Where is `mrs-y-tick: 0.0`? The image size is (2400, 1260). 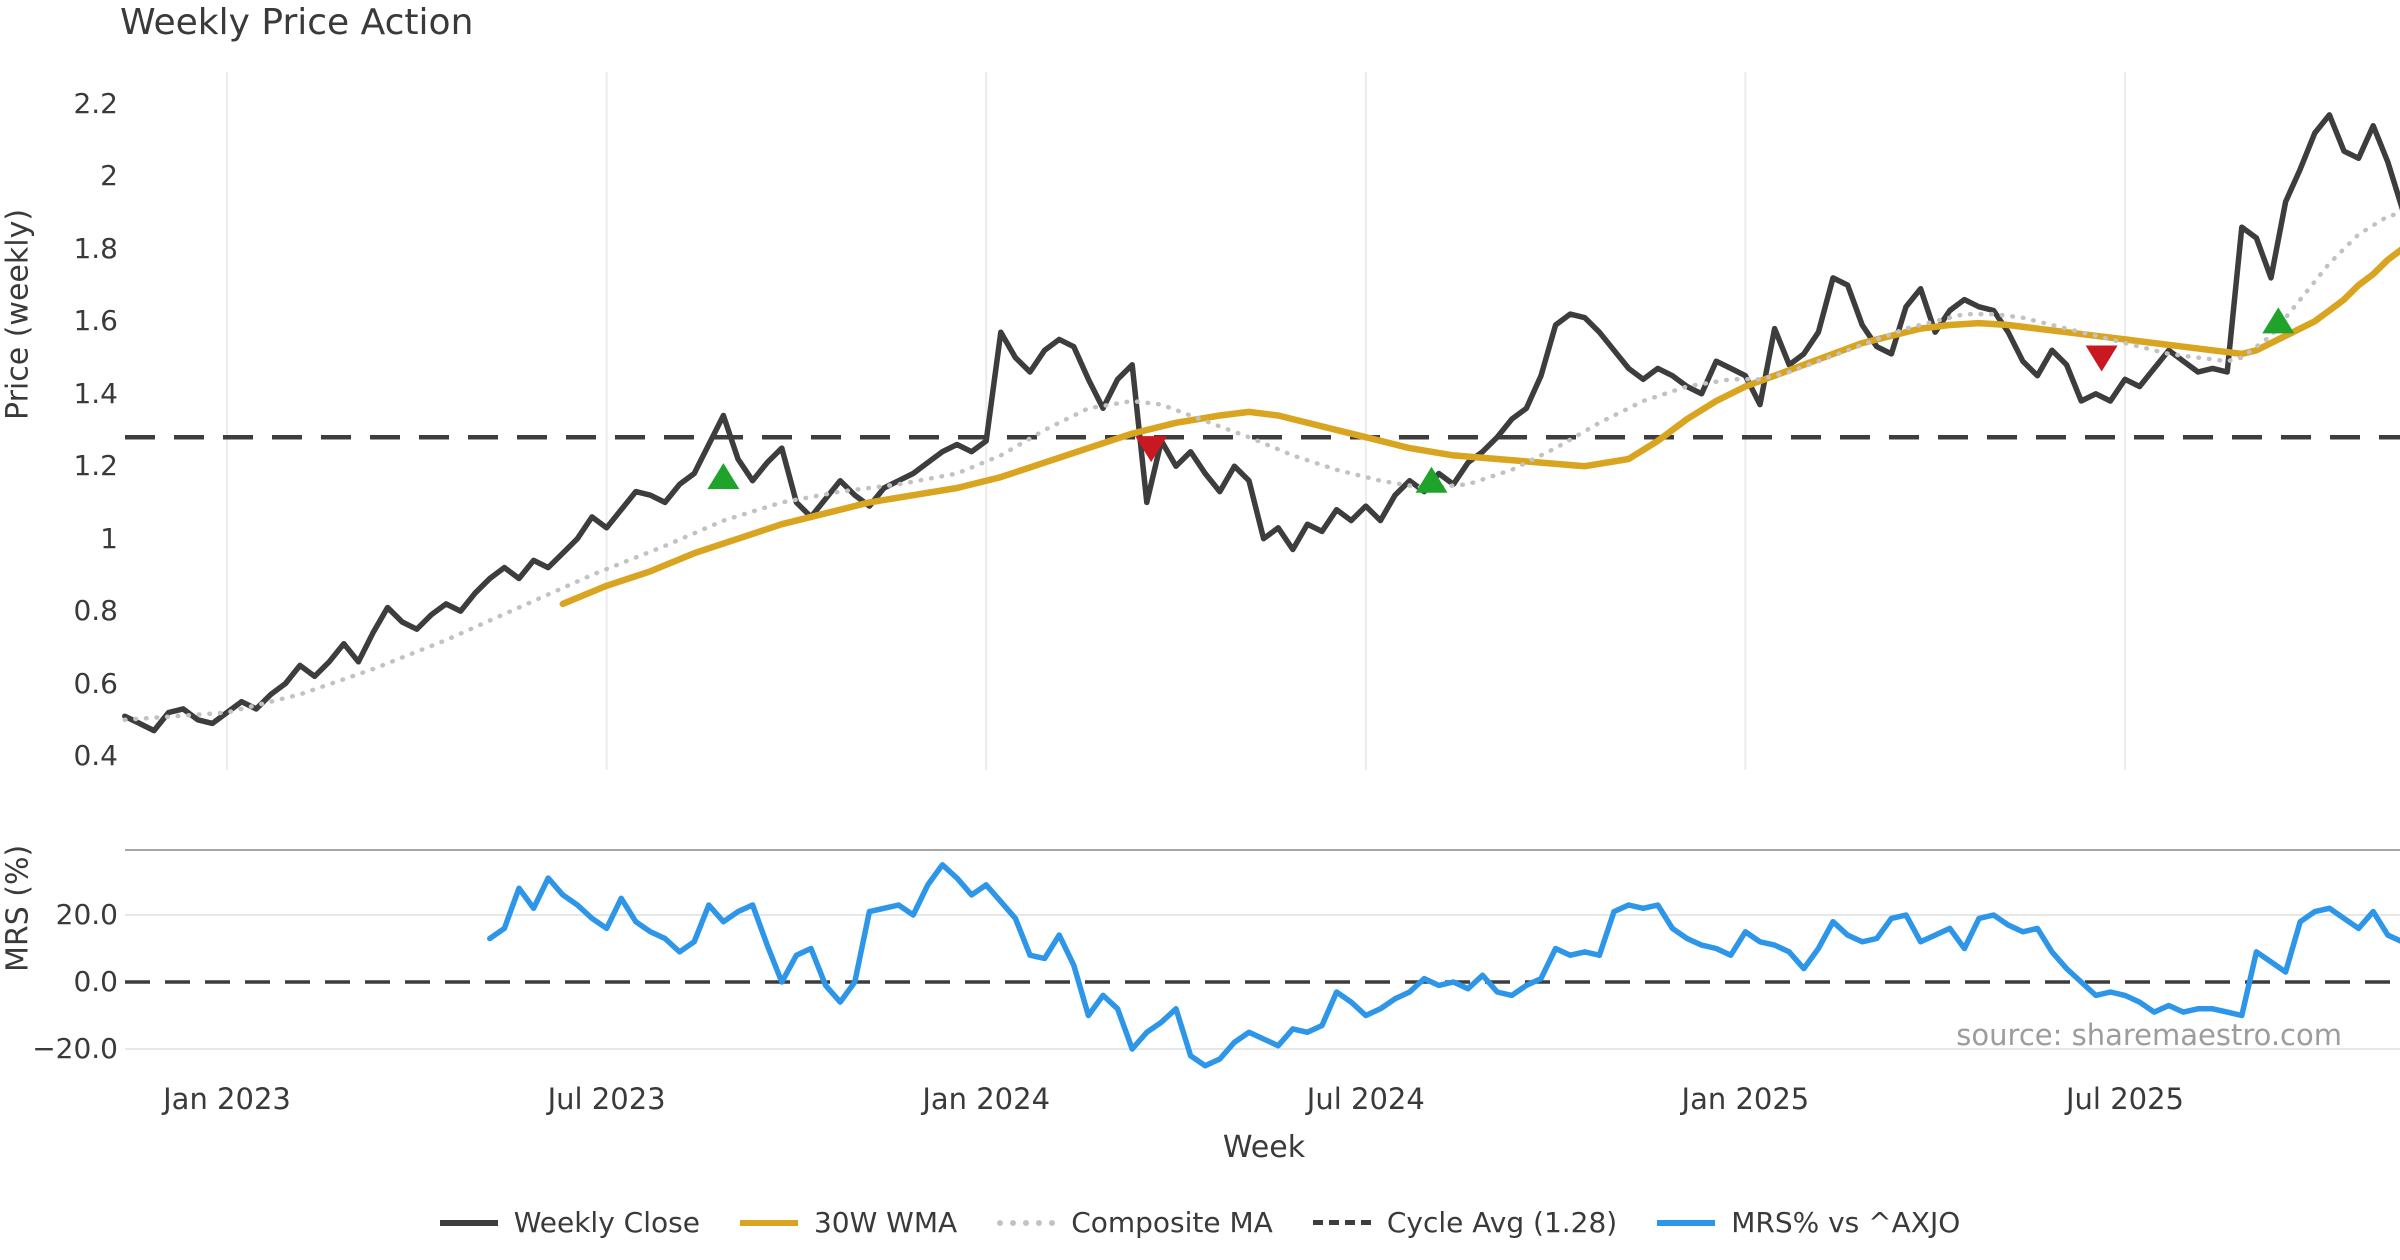 mrs-y-tick: 0.0 is located at coordinates (95, 981).